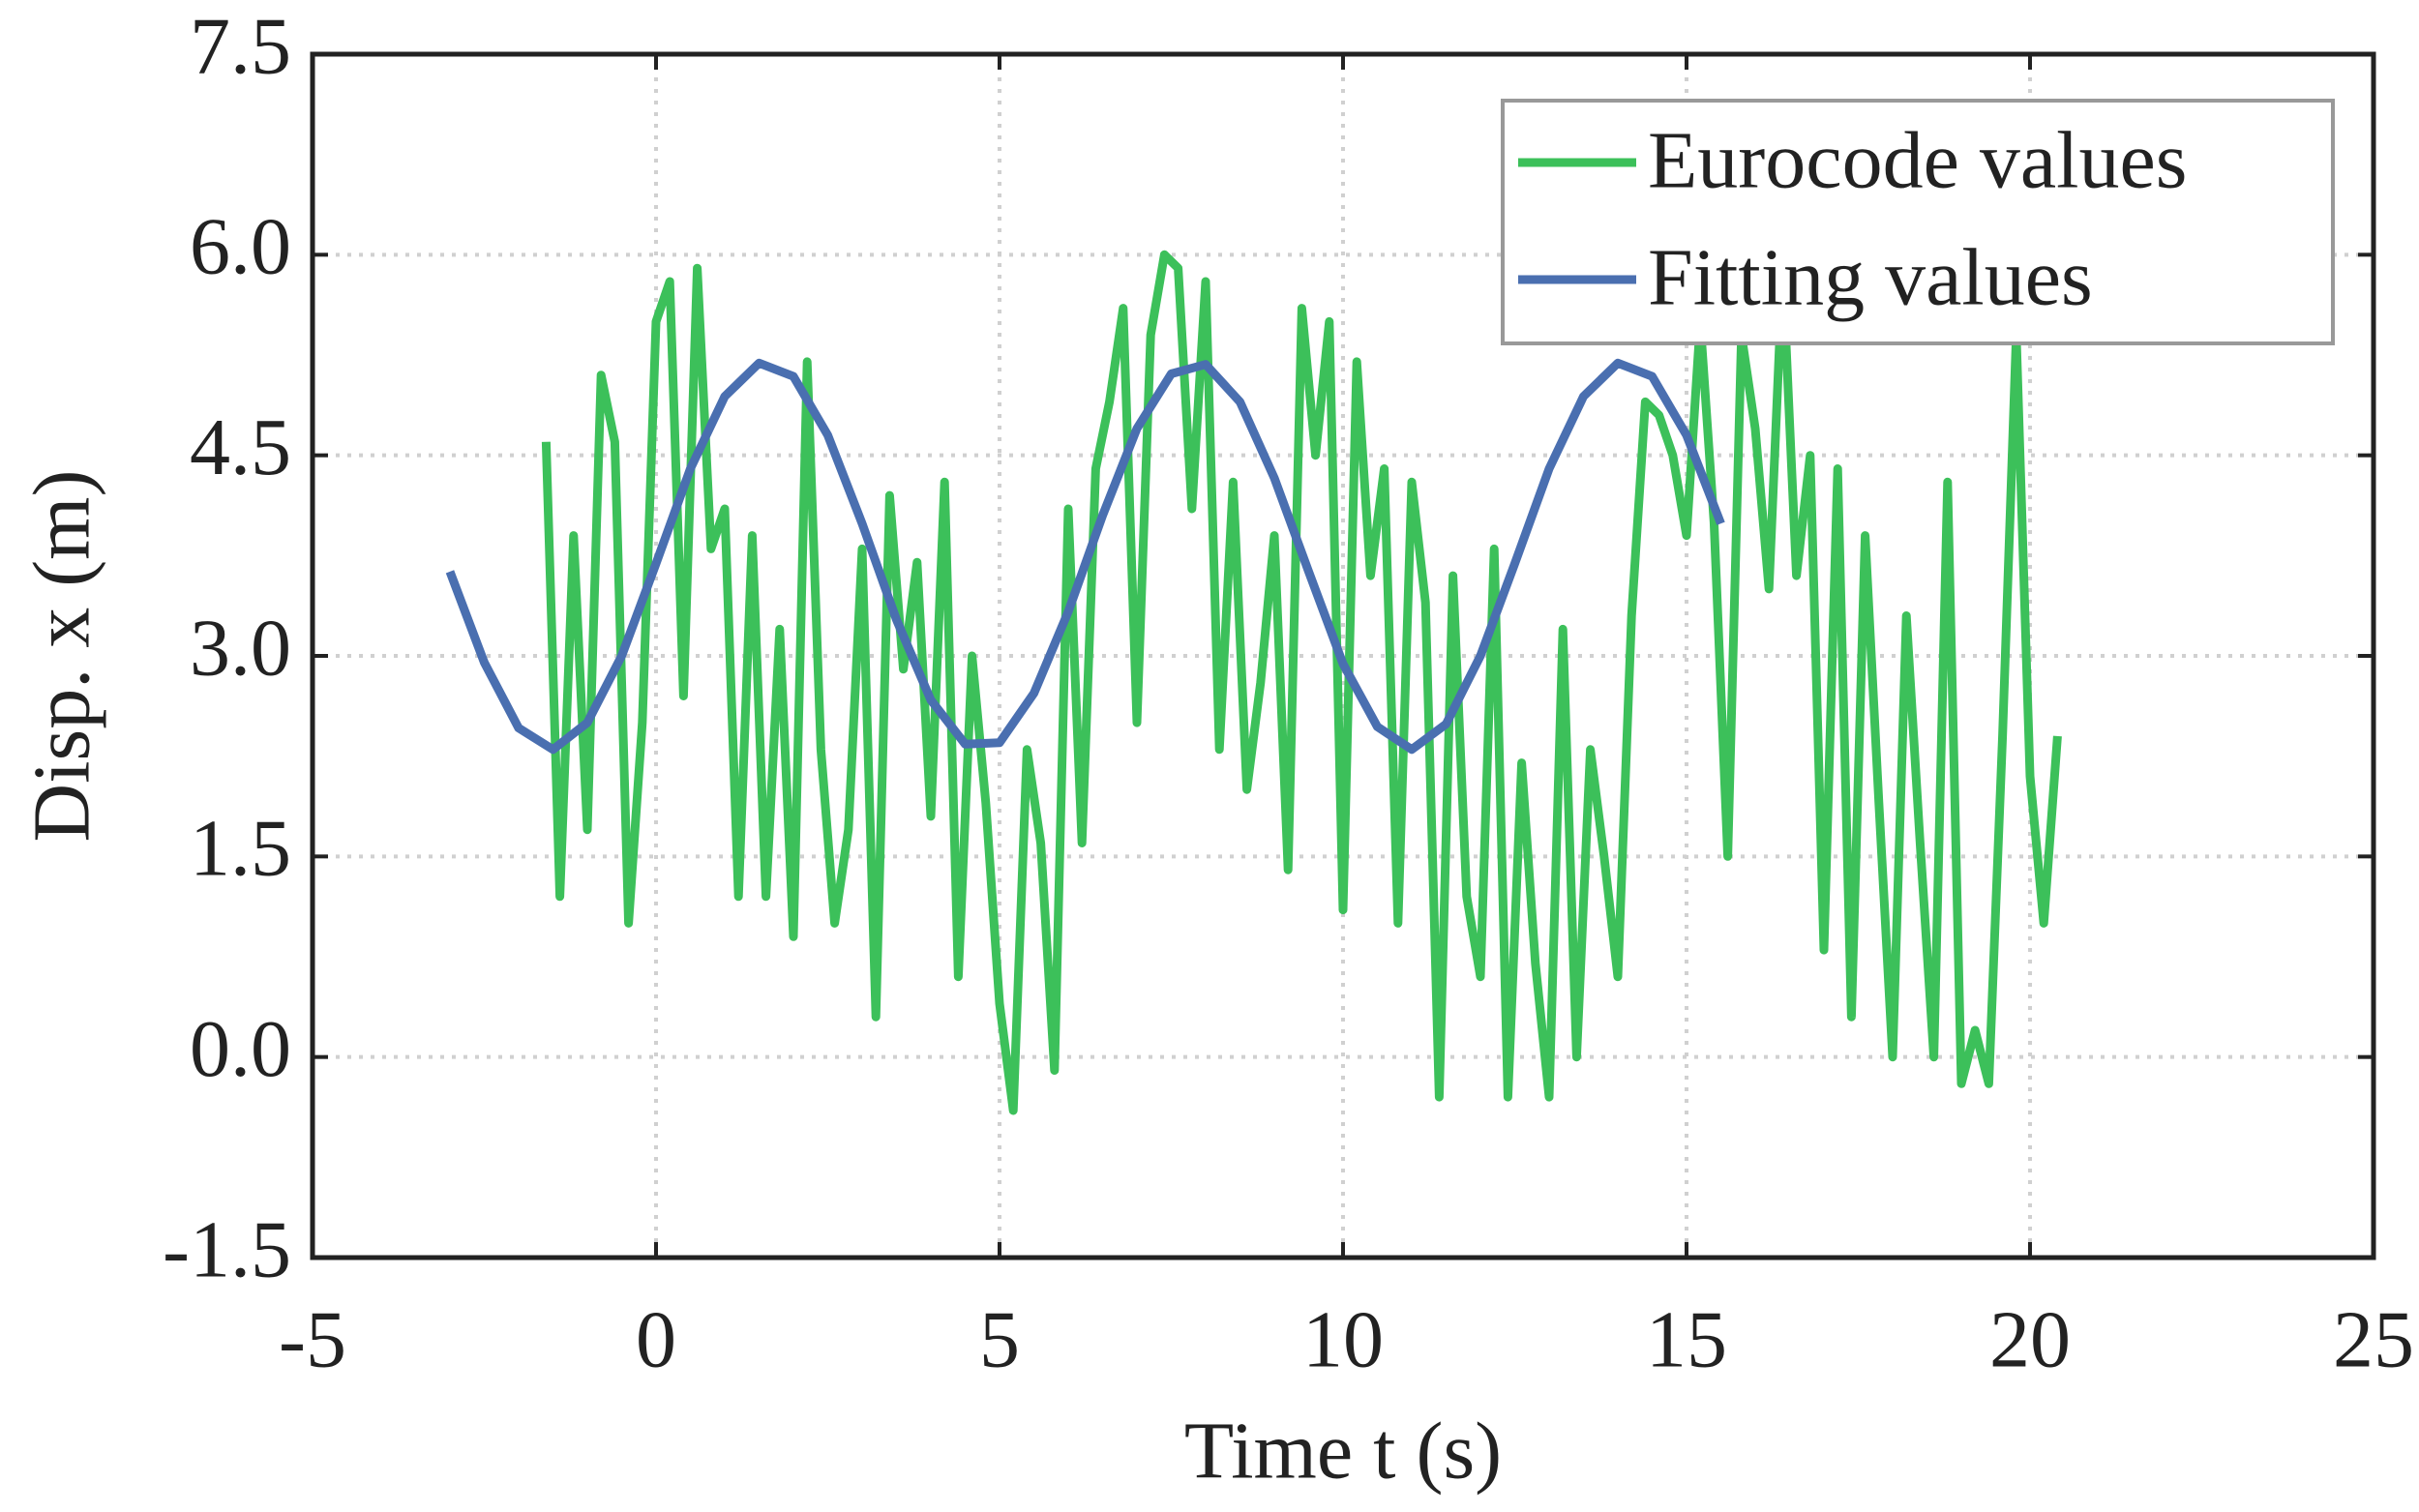 This screenshot has height=1512, width=2419. Describe the element at coordinates (61, 656) in the screenshot. I see `y-axis-title: Disp. x (m)` at that location.